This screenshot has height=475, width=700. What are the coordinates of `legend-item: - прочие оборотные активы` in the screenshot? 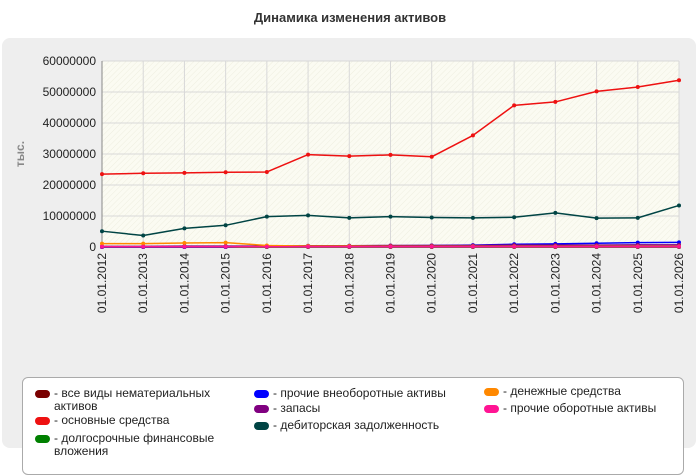 It's located at (592, 408).